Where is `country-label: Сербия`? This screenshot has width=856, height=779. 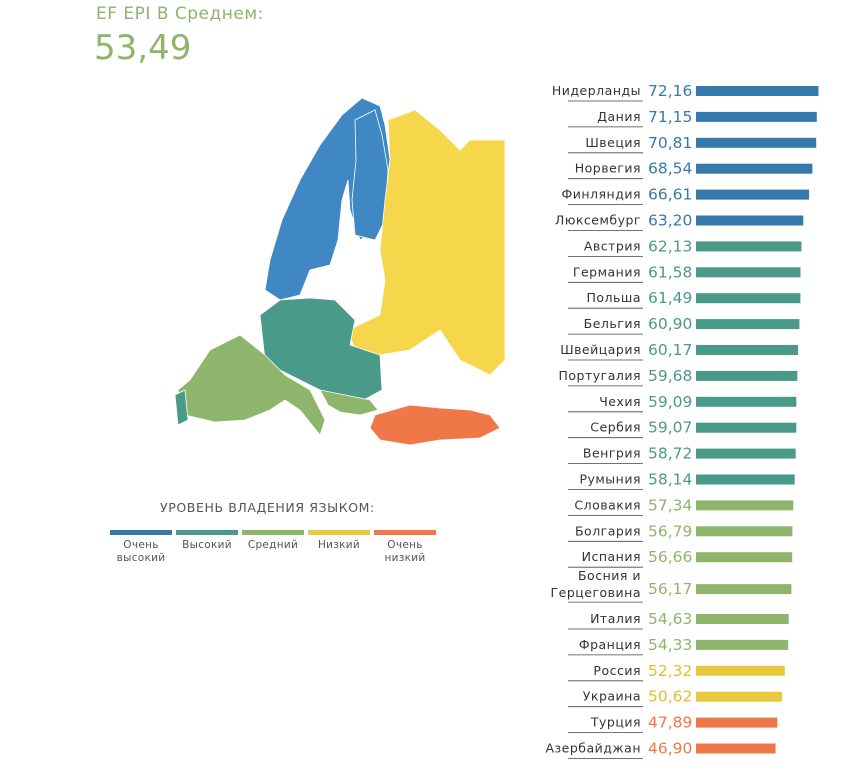 country-label: Сербия is located at coordinates (615, 427).